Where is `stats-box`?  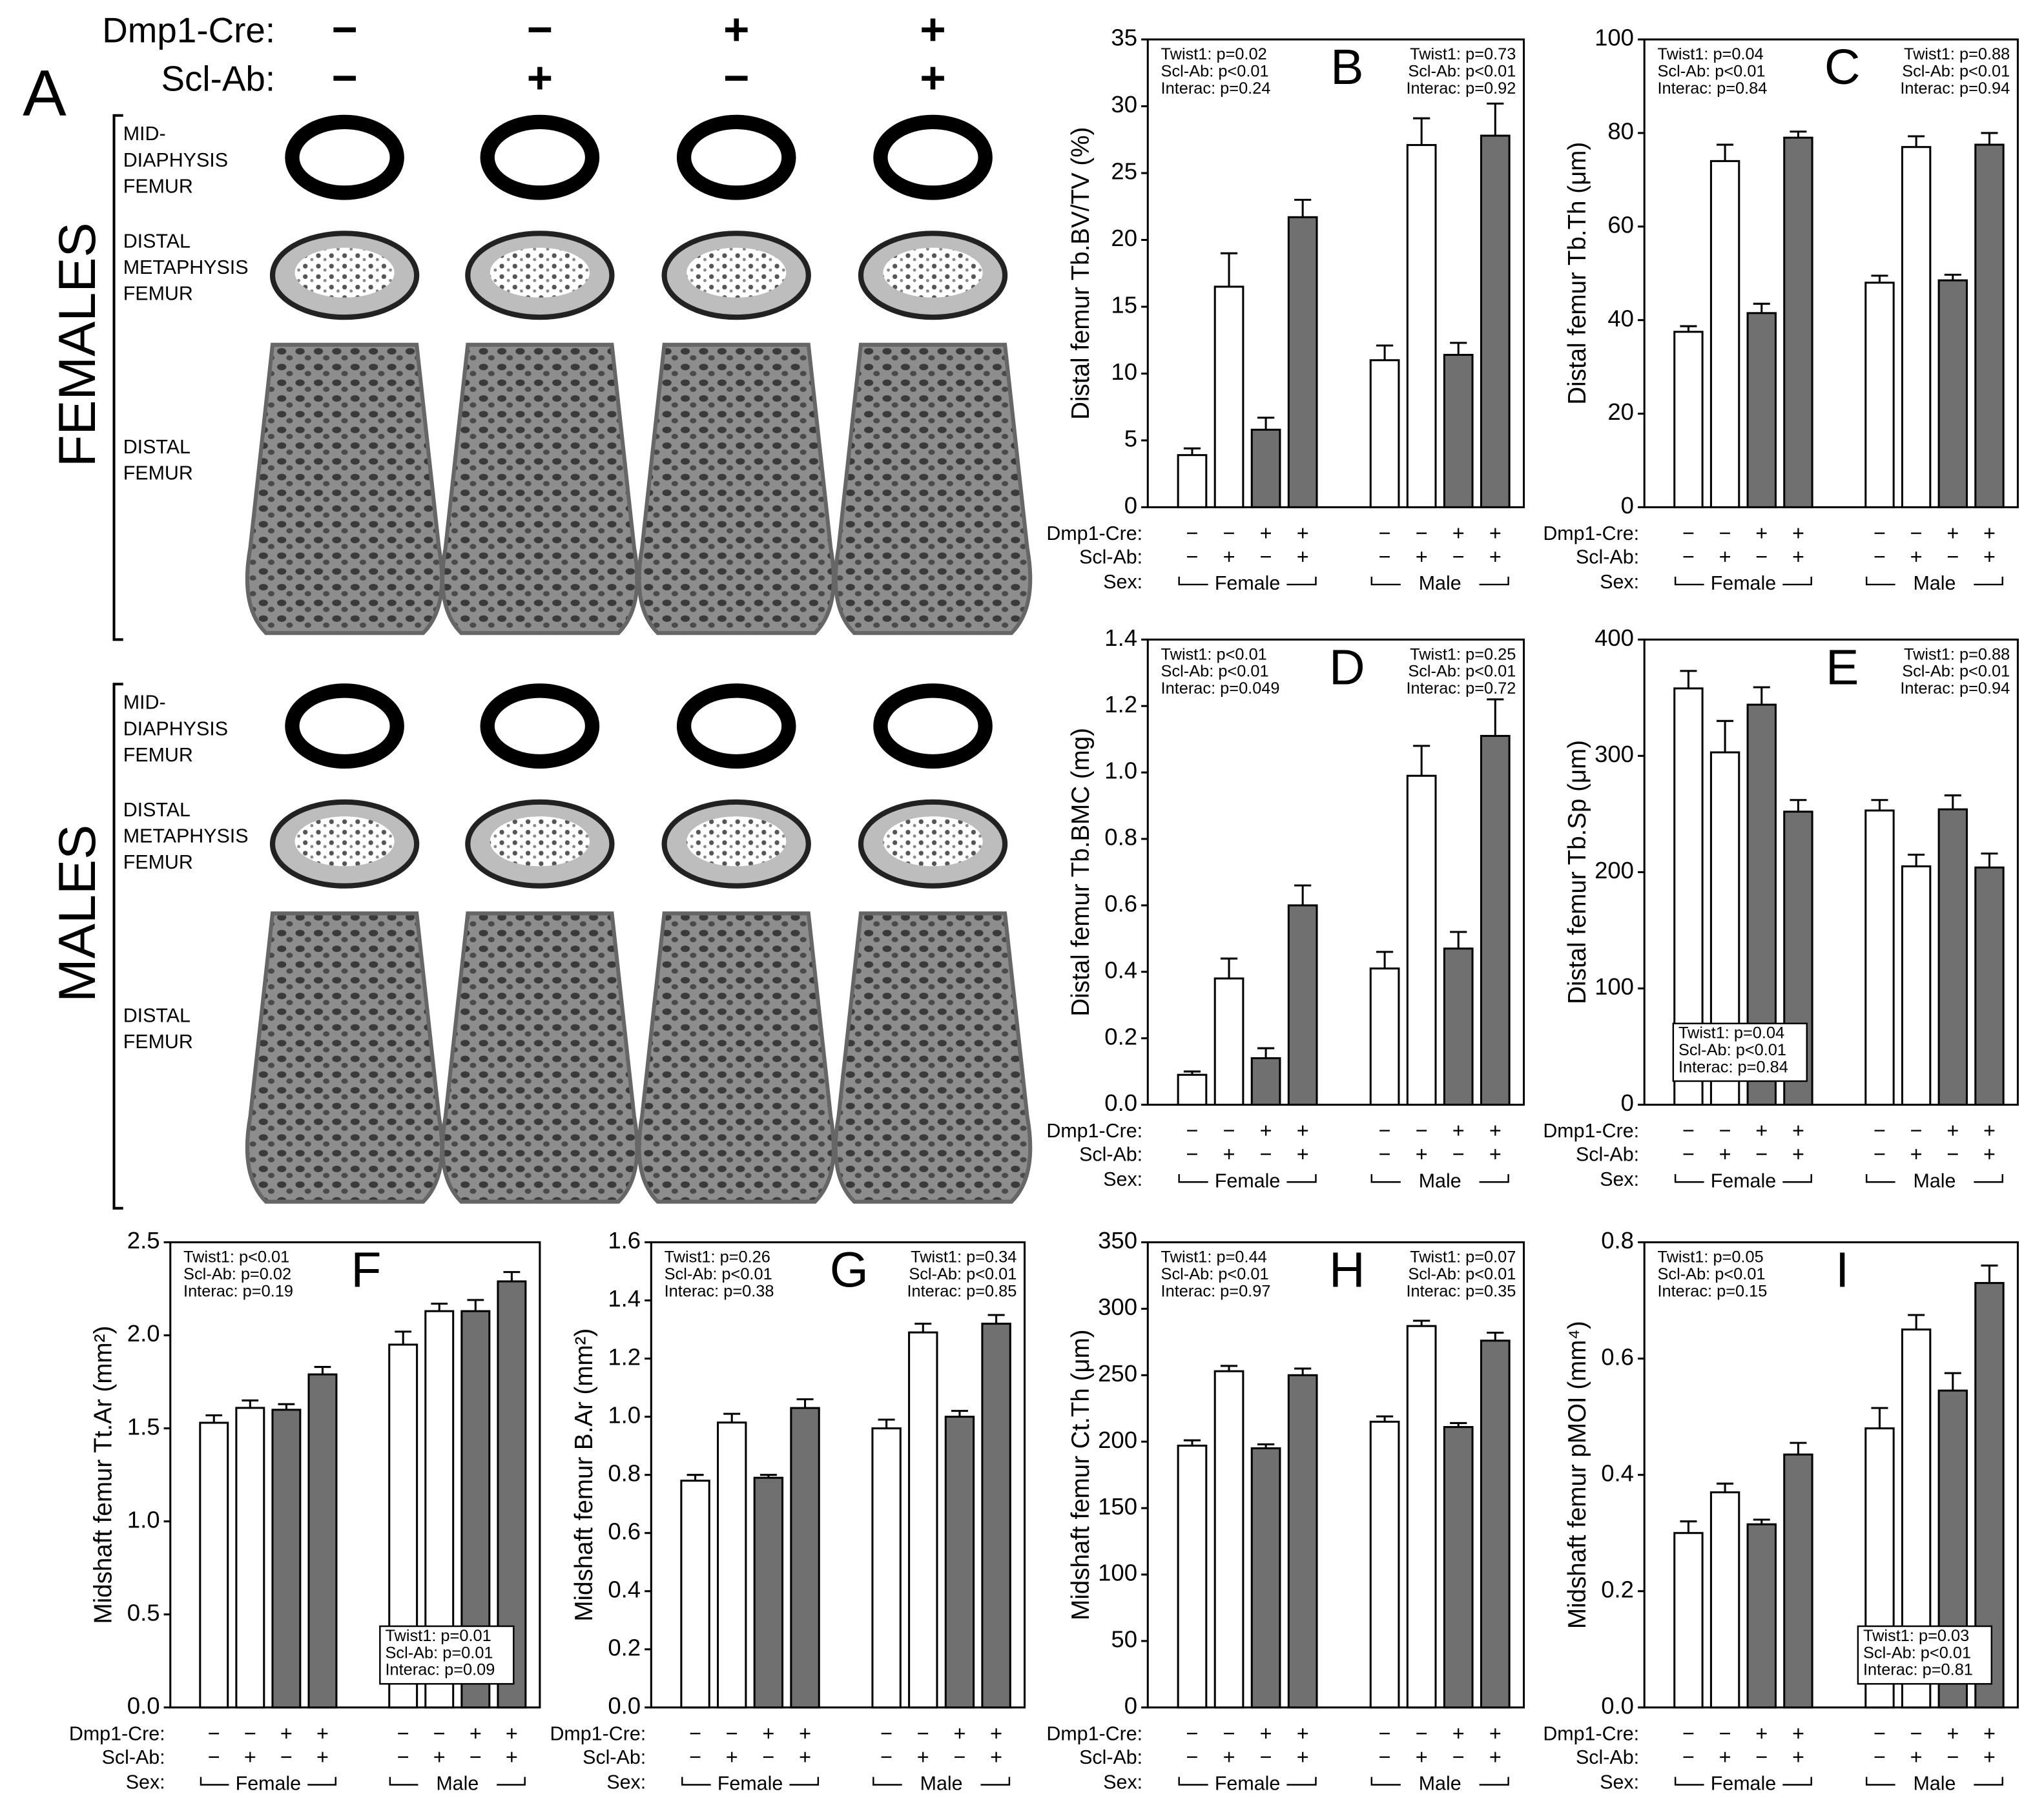 stats-box is located at coordinates (1740, 1052).